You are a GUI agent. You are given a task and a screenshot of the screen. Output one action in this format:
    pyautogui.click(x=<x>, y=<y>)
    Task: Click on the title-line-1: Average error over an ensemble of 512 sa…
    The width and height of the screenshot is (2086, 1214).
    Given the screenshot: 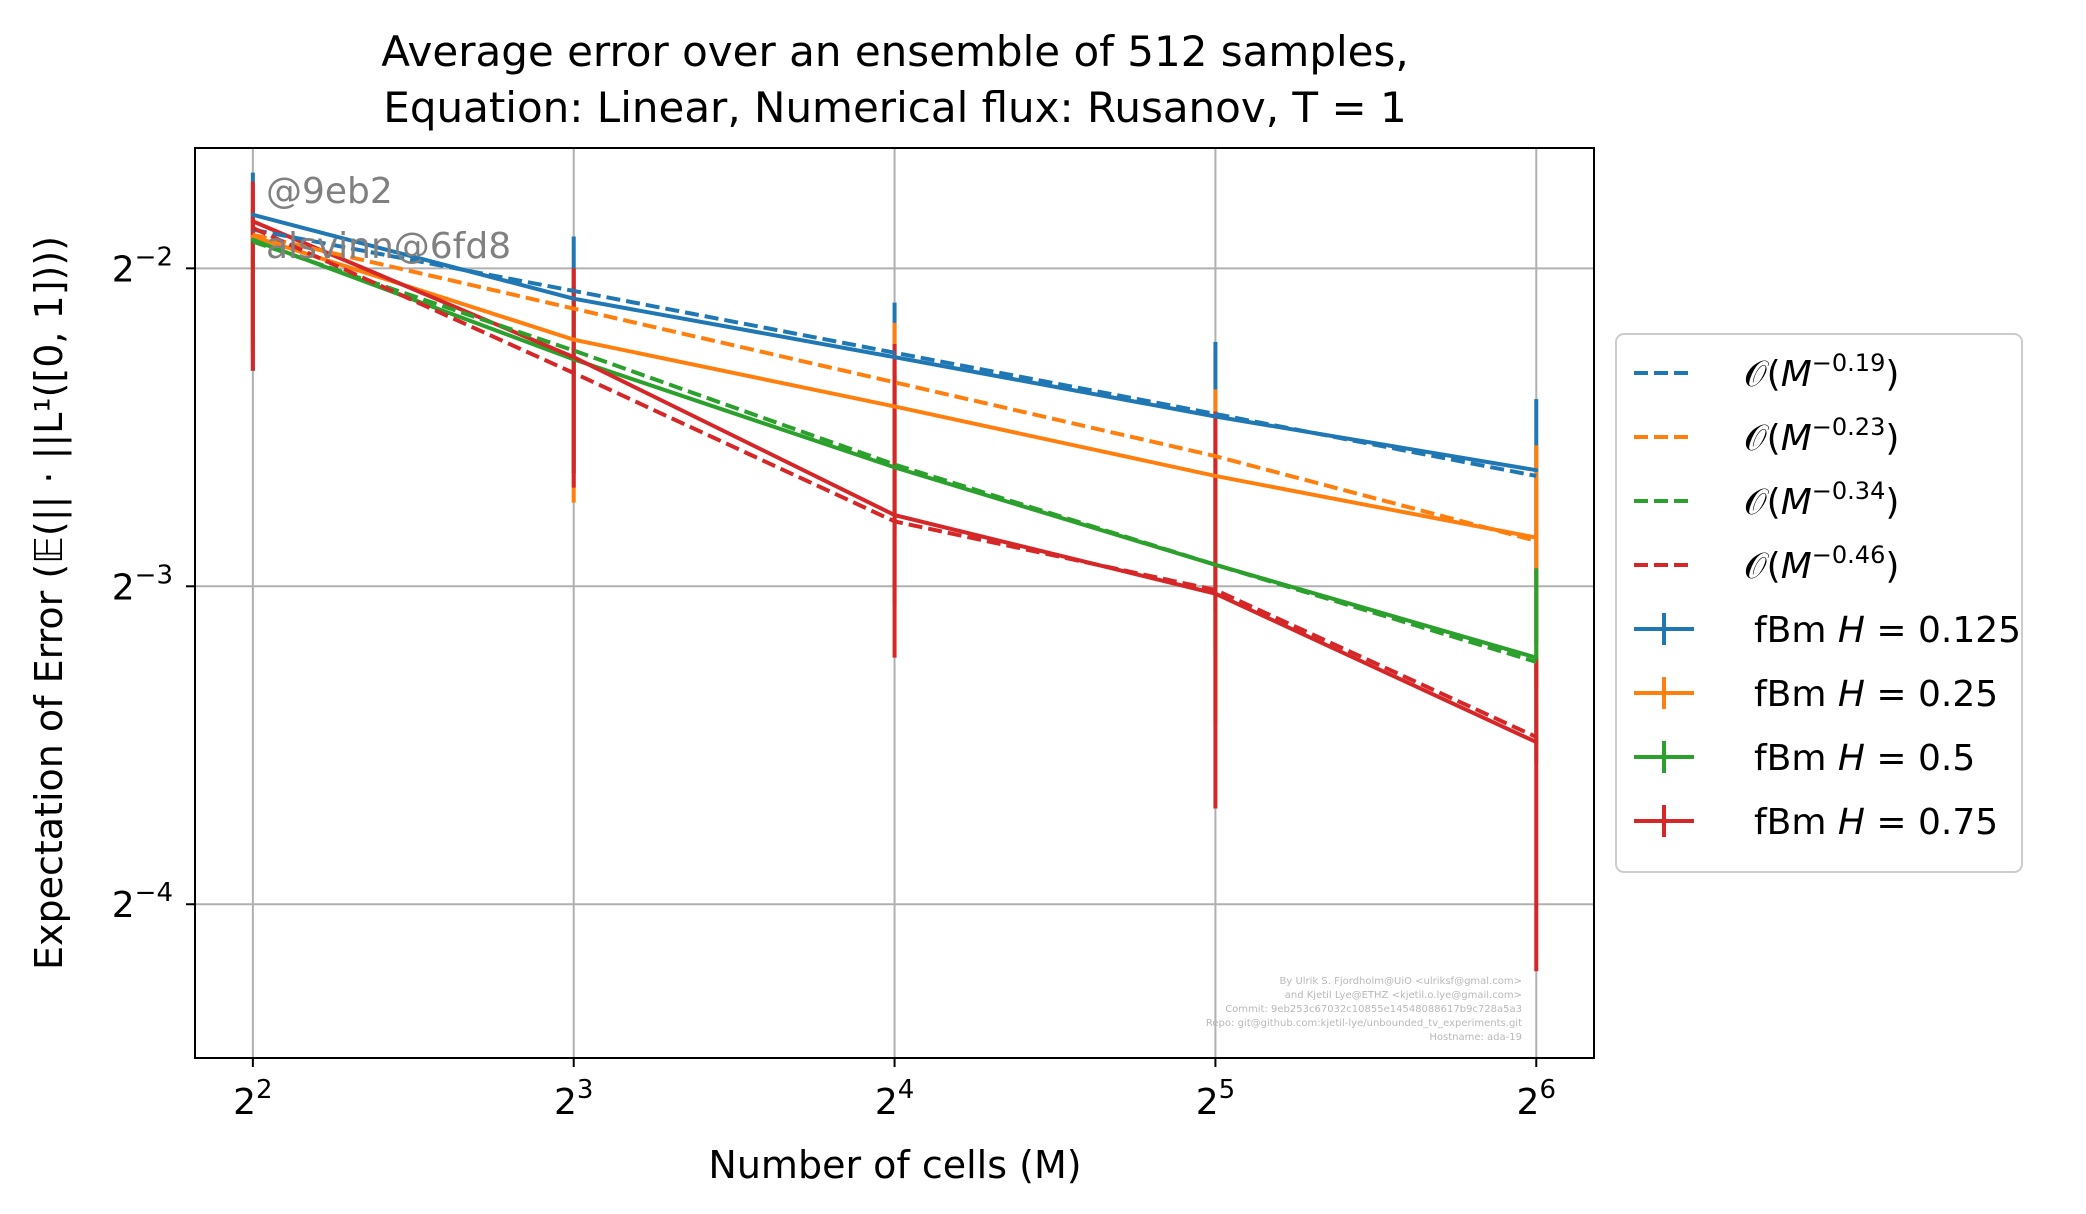 What is the action you would take?
    pyautogui.click(x=894, y=51)
    